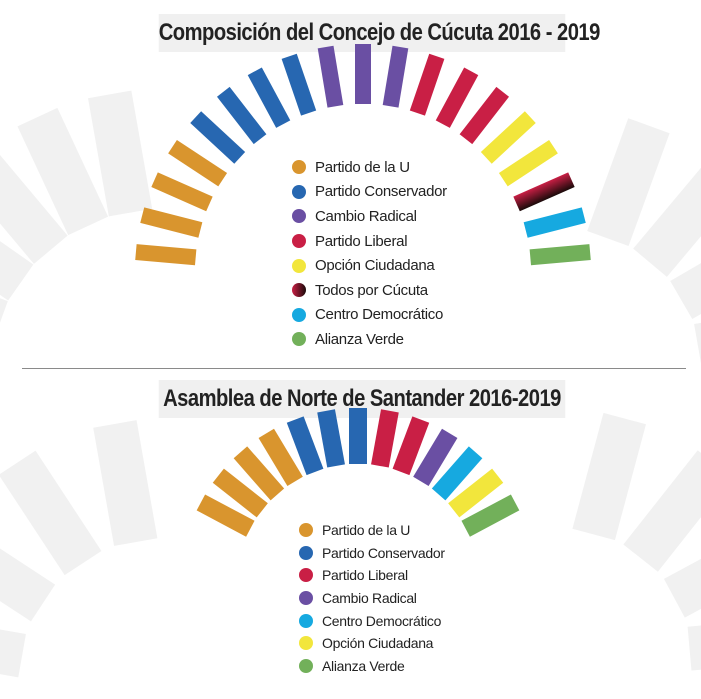 Image resolution: width=701 pixels, height=699 pixels. Describe the element at coordinates (358, 472) in the screenshot. I see `seat-arc` at that location.